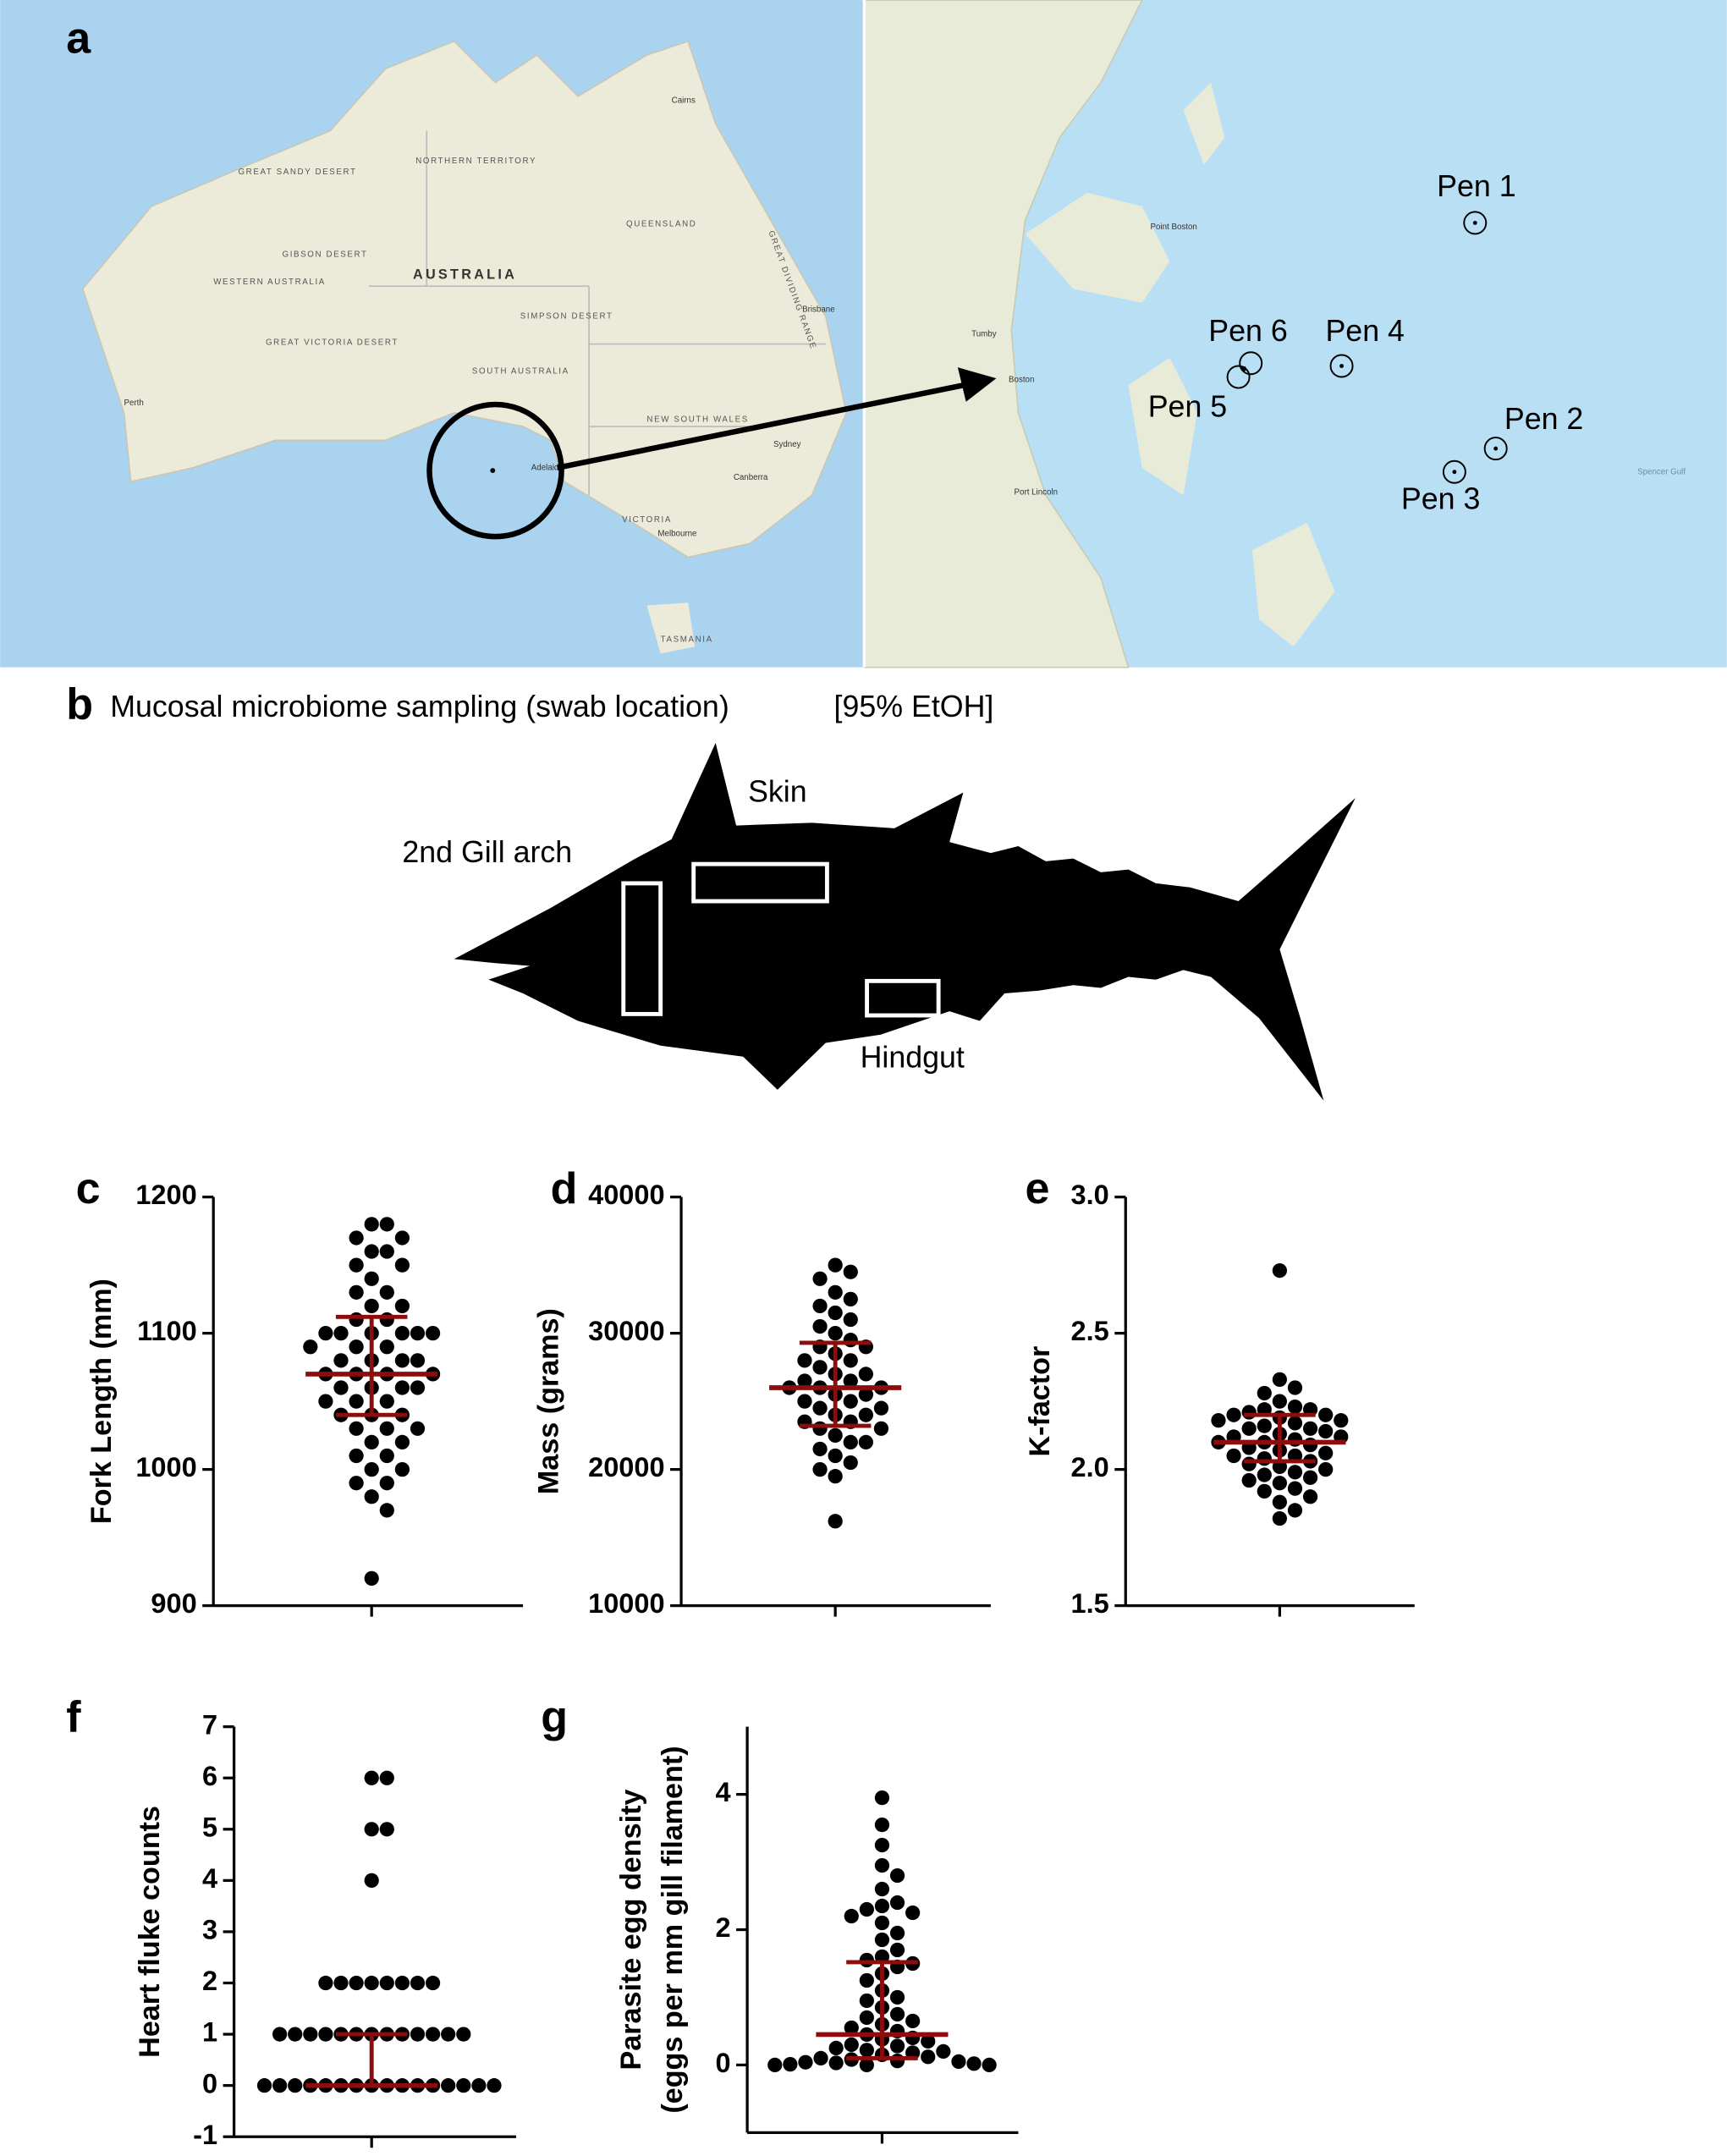  Describe the element at coordinates (74, 1716) in the screenshot. I see `panel-letter: f` at that location.